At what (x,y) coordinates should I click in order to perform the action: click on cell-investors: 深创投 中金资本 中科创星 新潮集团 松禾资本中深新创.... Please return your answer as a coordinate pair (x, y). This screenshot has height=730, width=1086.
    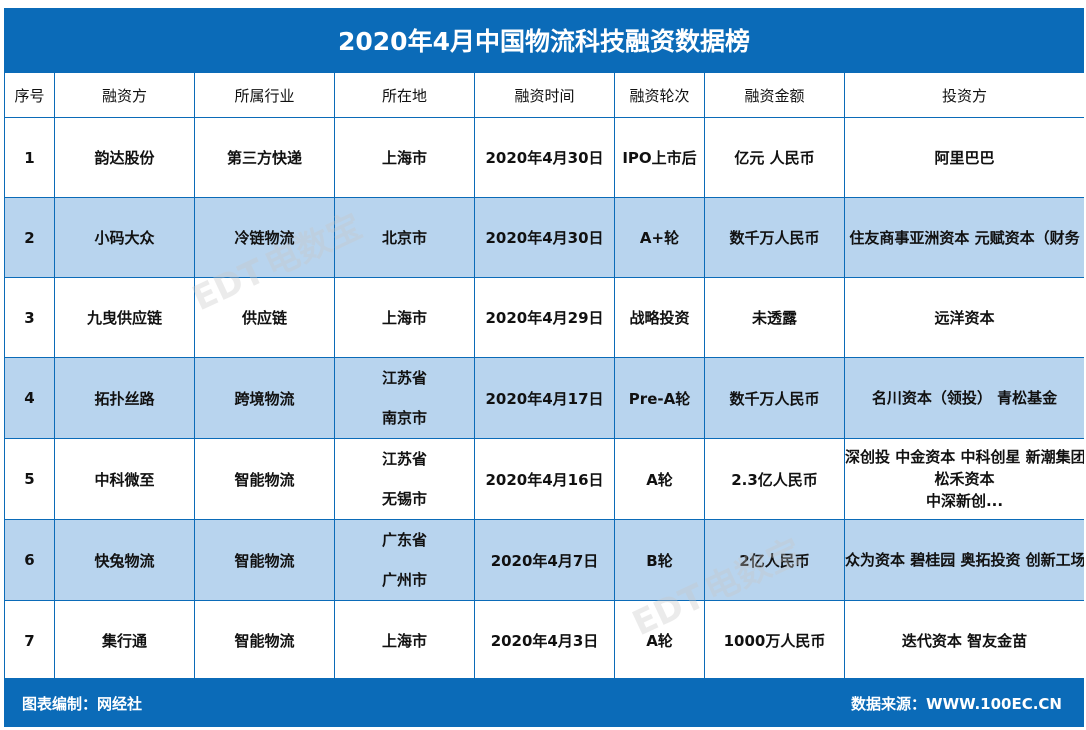
    Looking at the image, I should click on (964, 479).